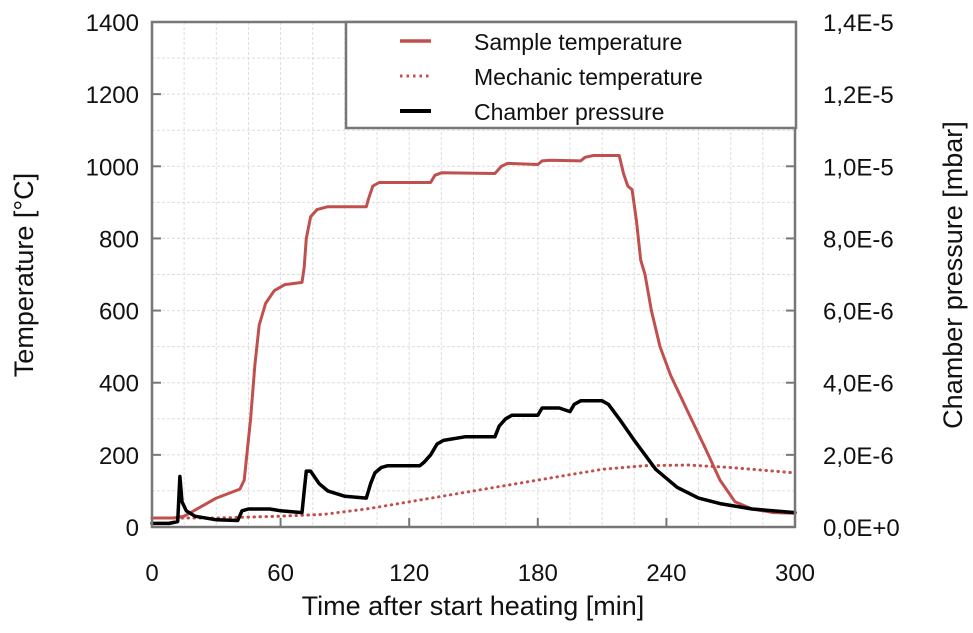 Image resolution: width=973 pixels, height=633 pixels. I want to click on legend-label-pressure: Chamber pressure, so click(569, 112).